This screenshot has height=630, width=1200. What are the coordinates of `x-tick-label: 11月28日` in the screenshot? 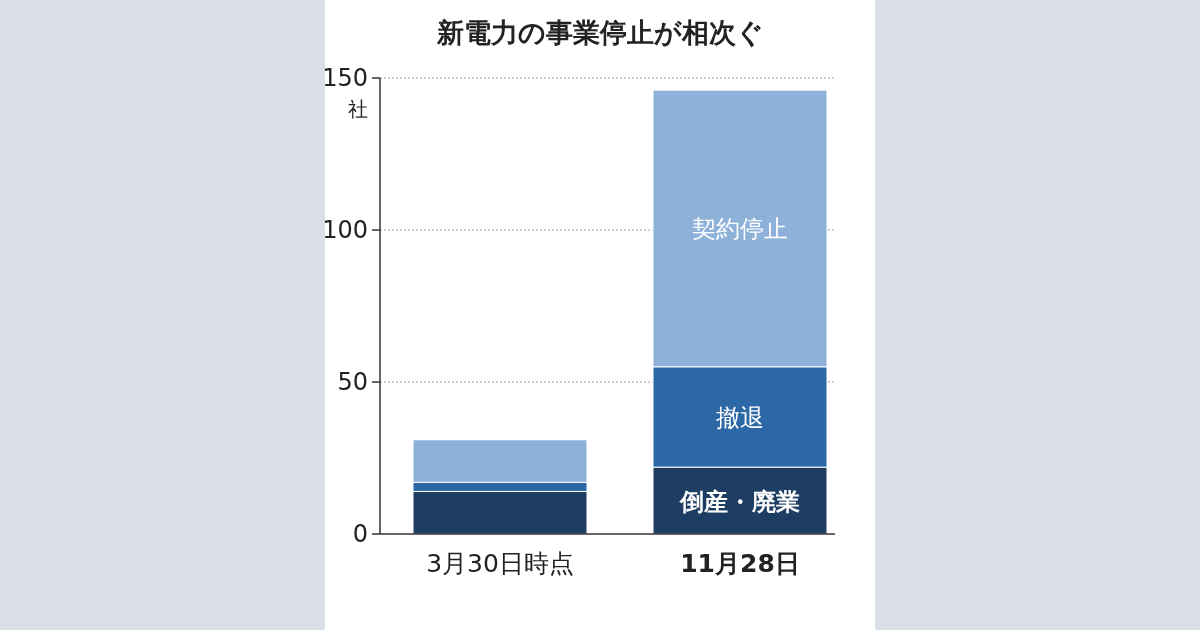 It's located at (740, 563).